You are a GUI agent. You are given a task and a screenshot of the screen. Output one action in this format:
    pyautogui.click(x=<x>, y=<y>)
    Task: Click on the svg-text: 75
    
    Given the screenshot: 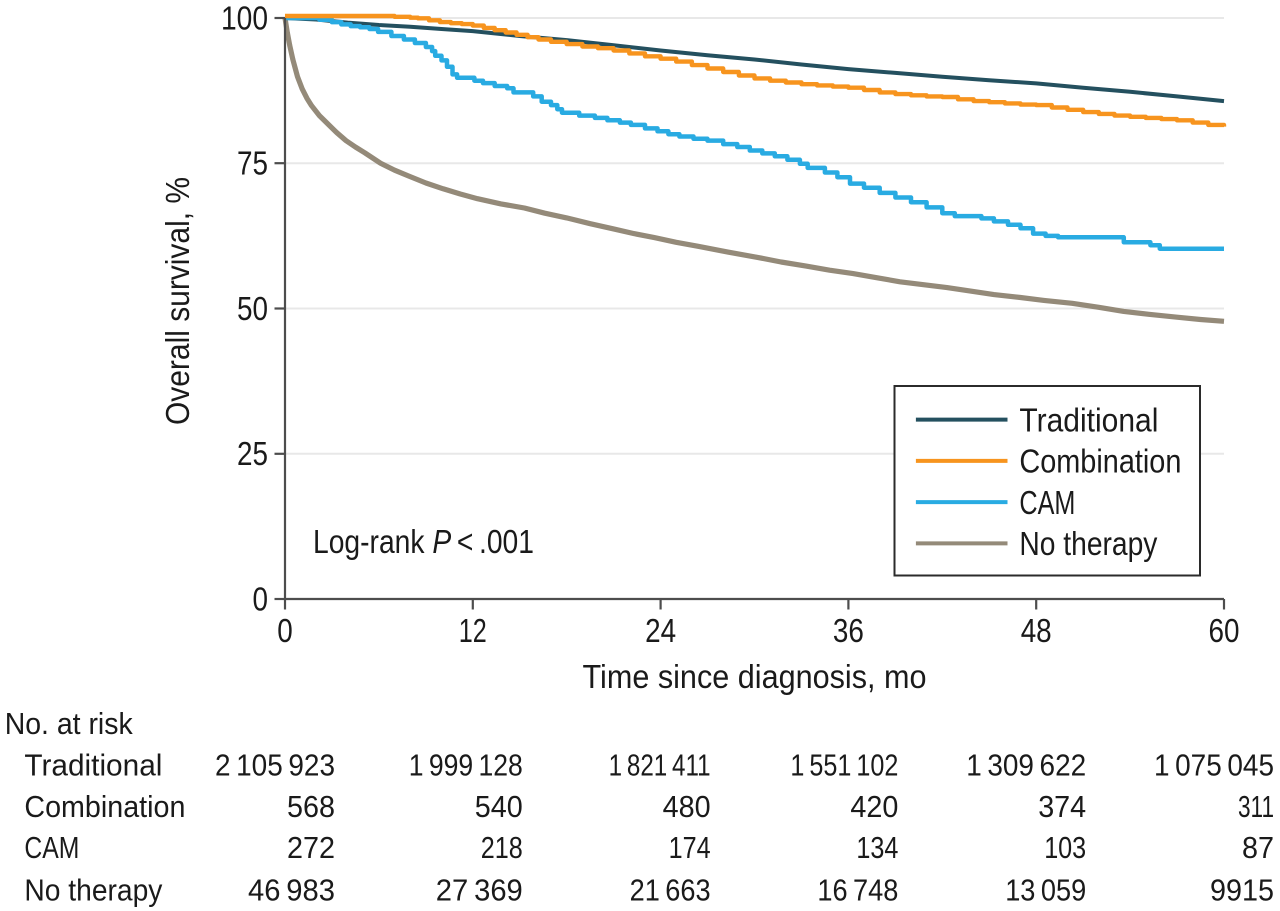 What is the action you would take?
    pyautogui.click(x=252, y=163)
    